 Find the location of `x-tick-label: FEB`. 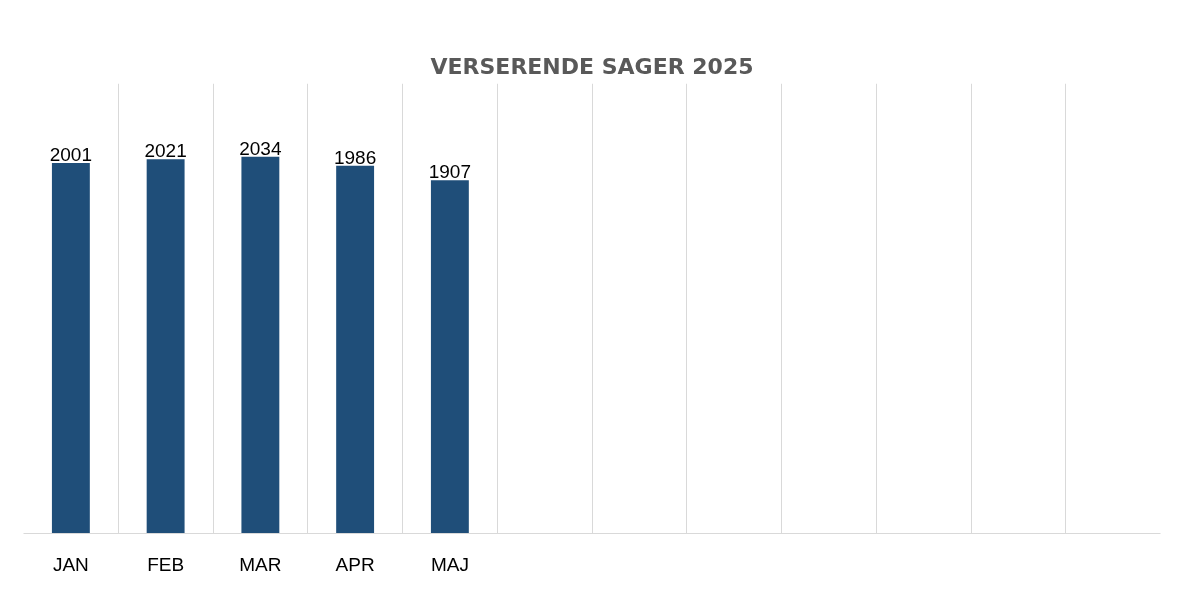

x-tick-label: FEB is located at coordinates (166, 564).